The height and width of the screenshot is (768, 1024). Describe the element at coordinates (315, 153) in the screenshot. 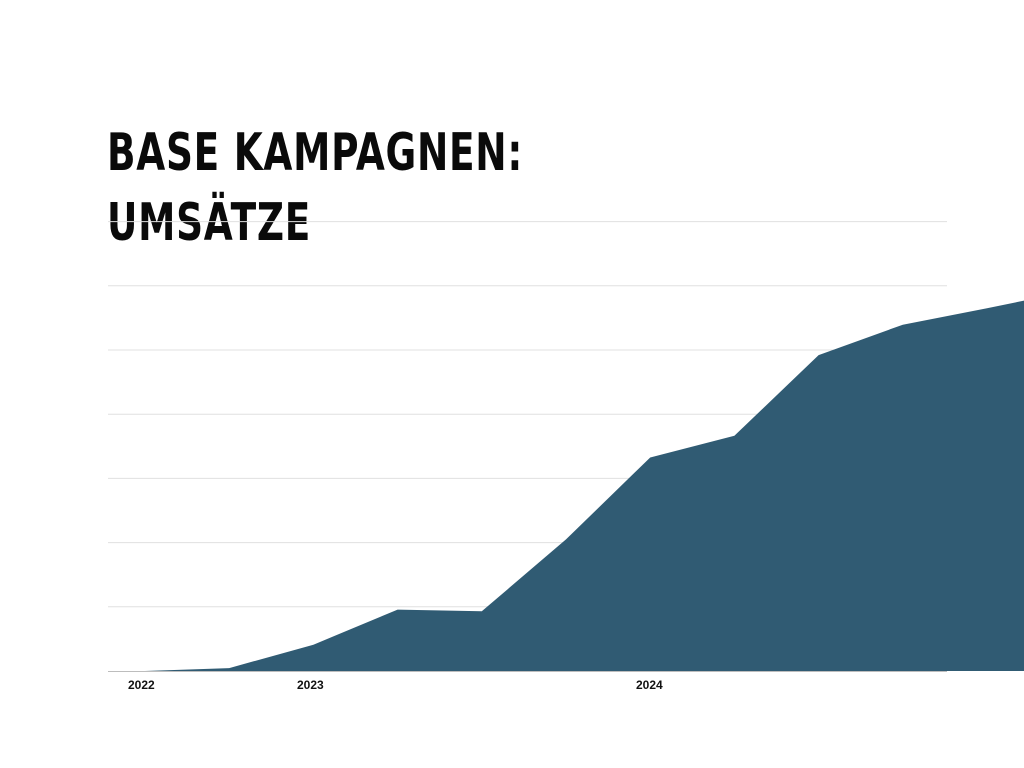

I see `chart-title-line-1: BASE KAMPAGNEN:` at that location.